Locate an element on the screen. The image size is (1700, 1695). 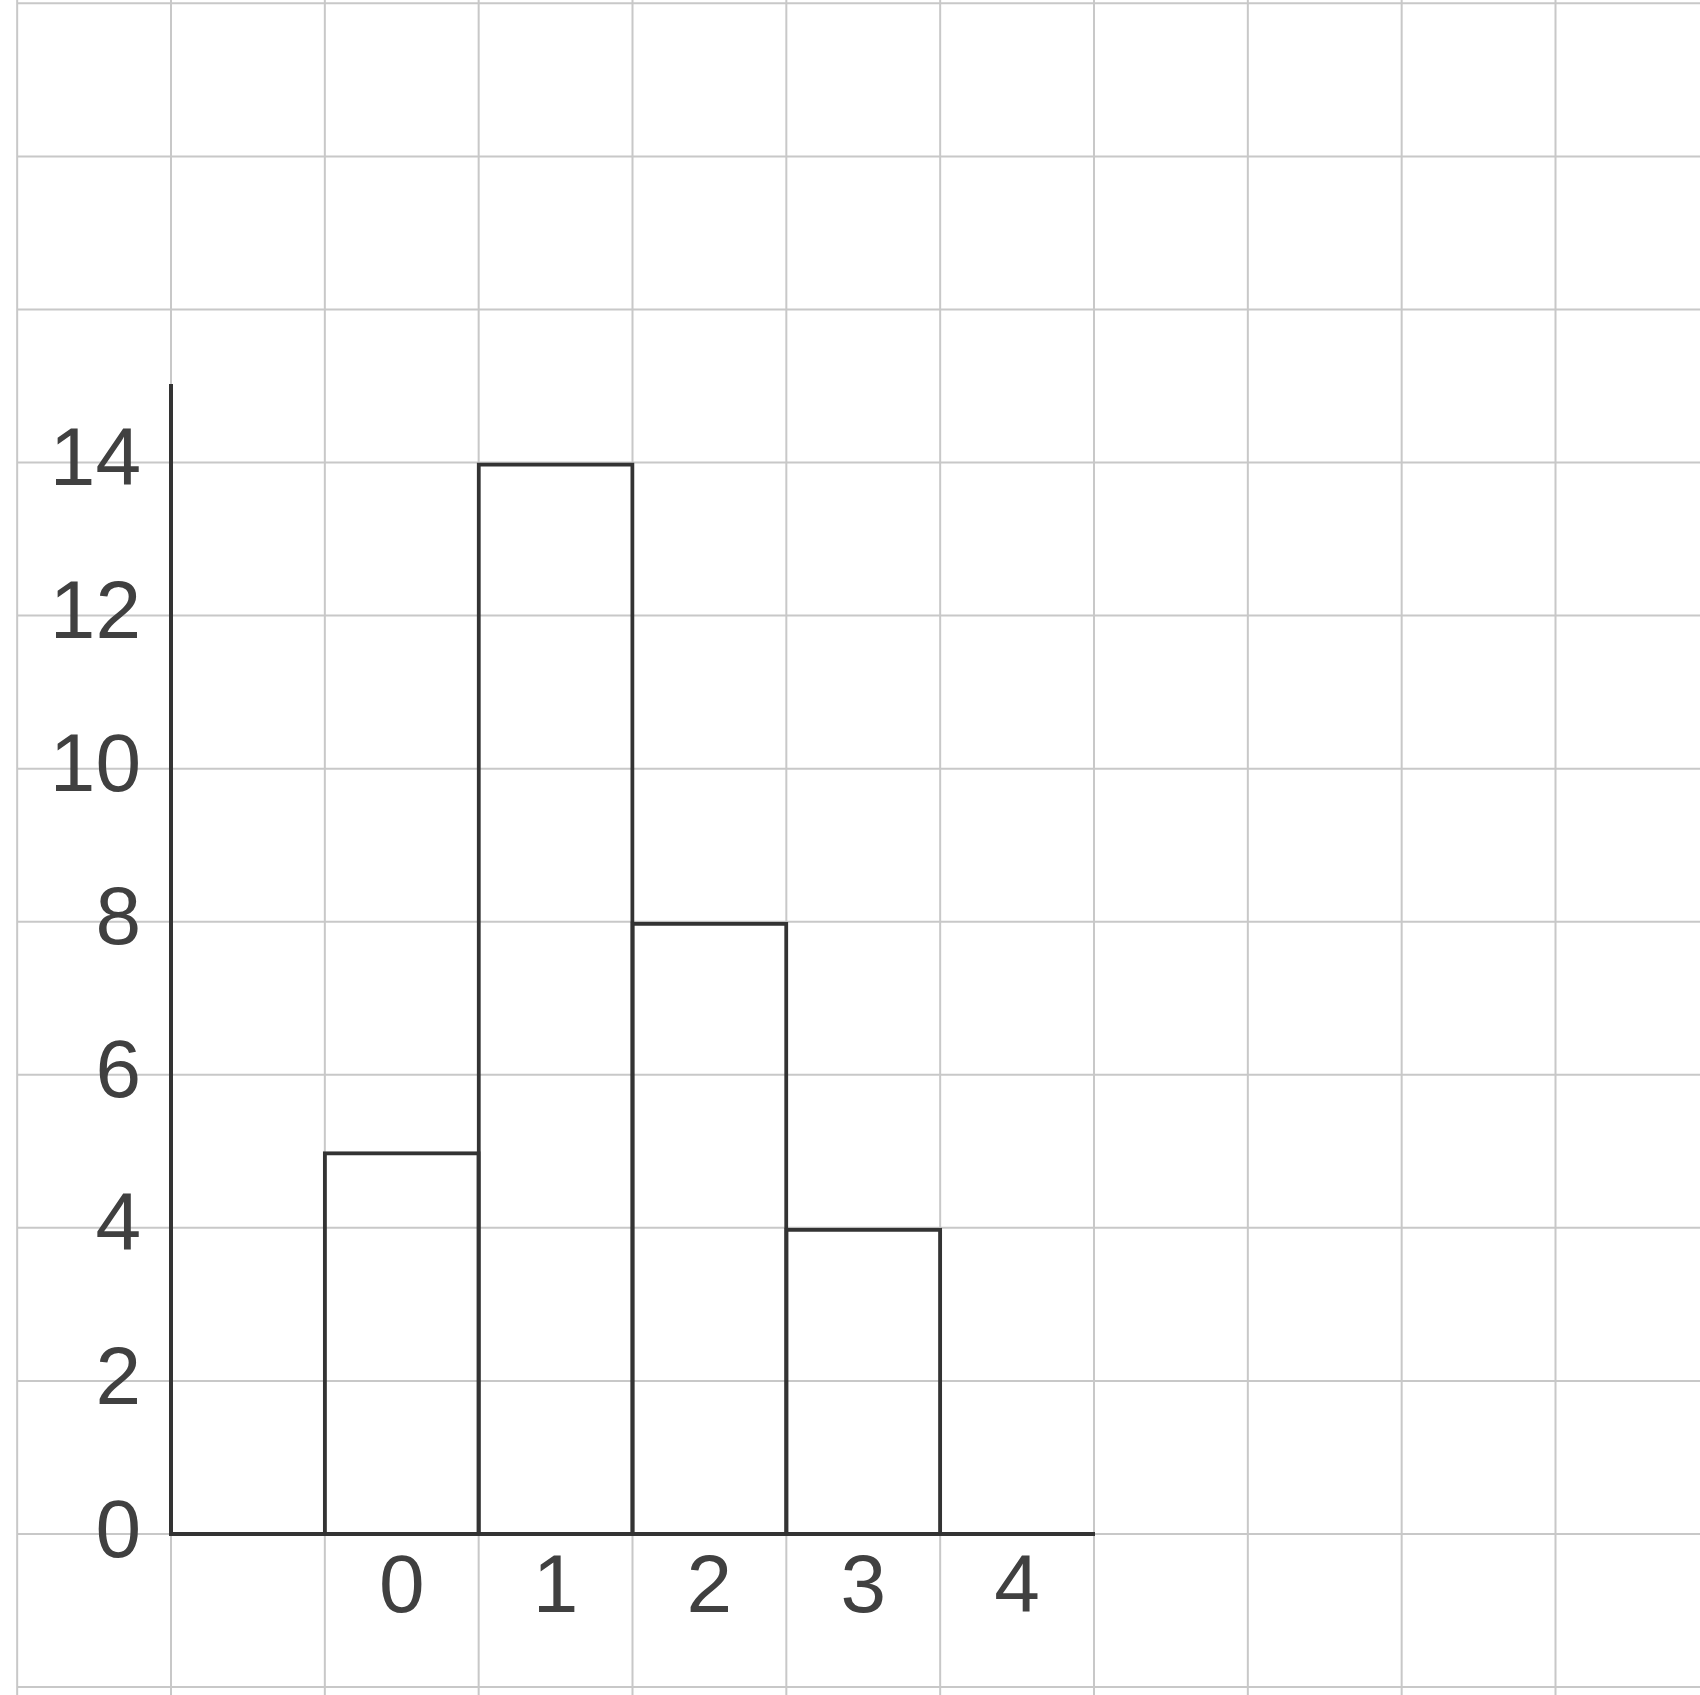
y-tick-label: 14 is located at coordinates (95, 457).